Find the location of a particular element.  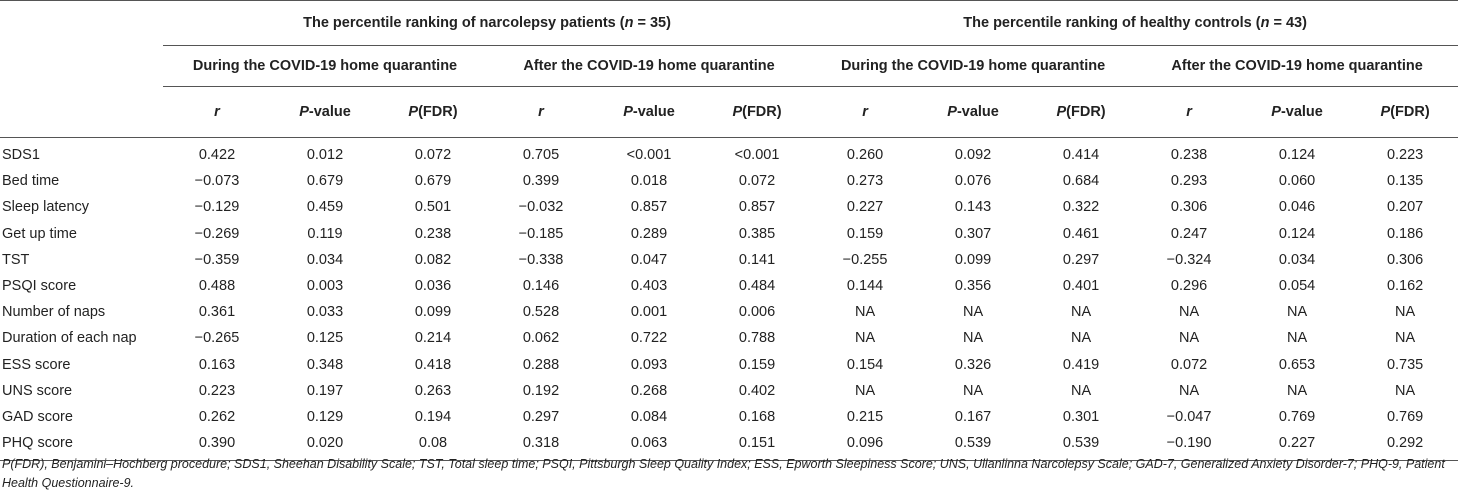

table-cell: −0.265 is located at coordinates (217, 338).